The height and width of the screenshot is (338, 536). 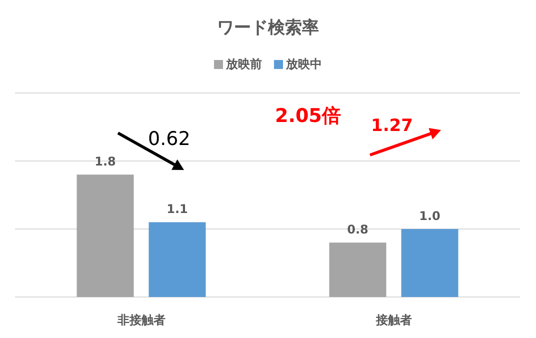 What do you see at coordinates (393, 320) in the screenshot?
I see `x-tick-label: 接触者` at bounding box center [393, 320].